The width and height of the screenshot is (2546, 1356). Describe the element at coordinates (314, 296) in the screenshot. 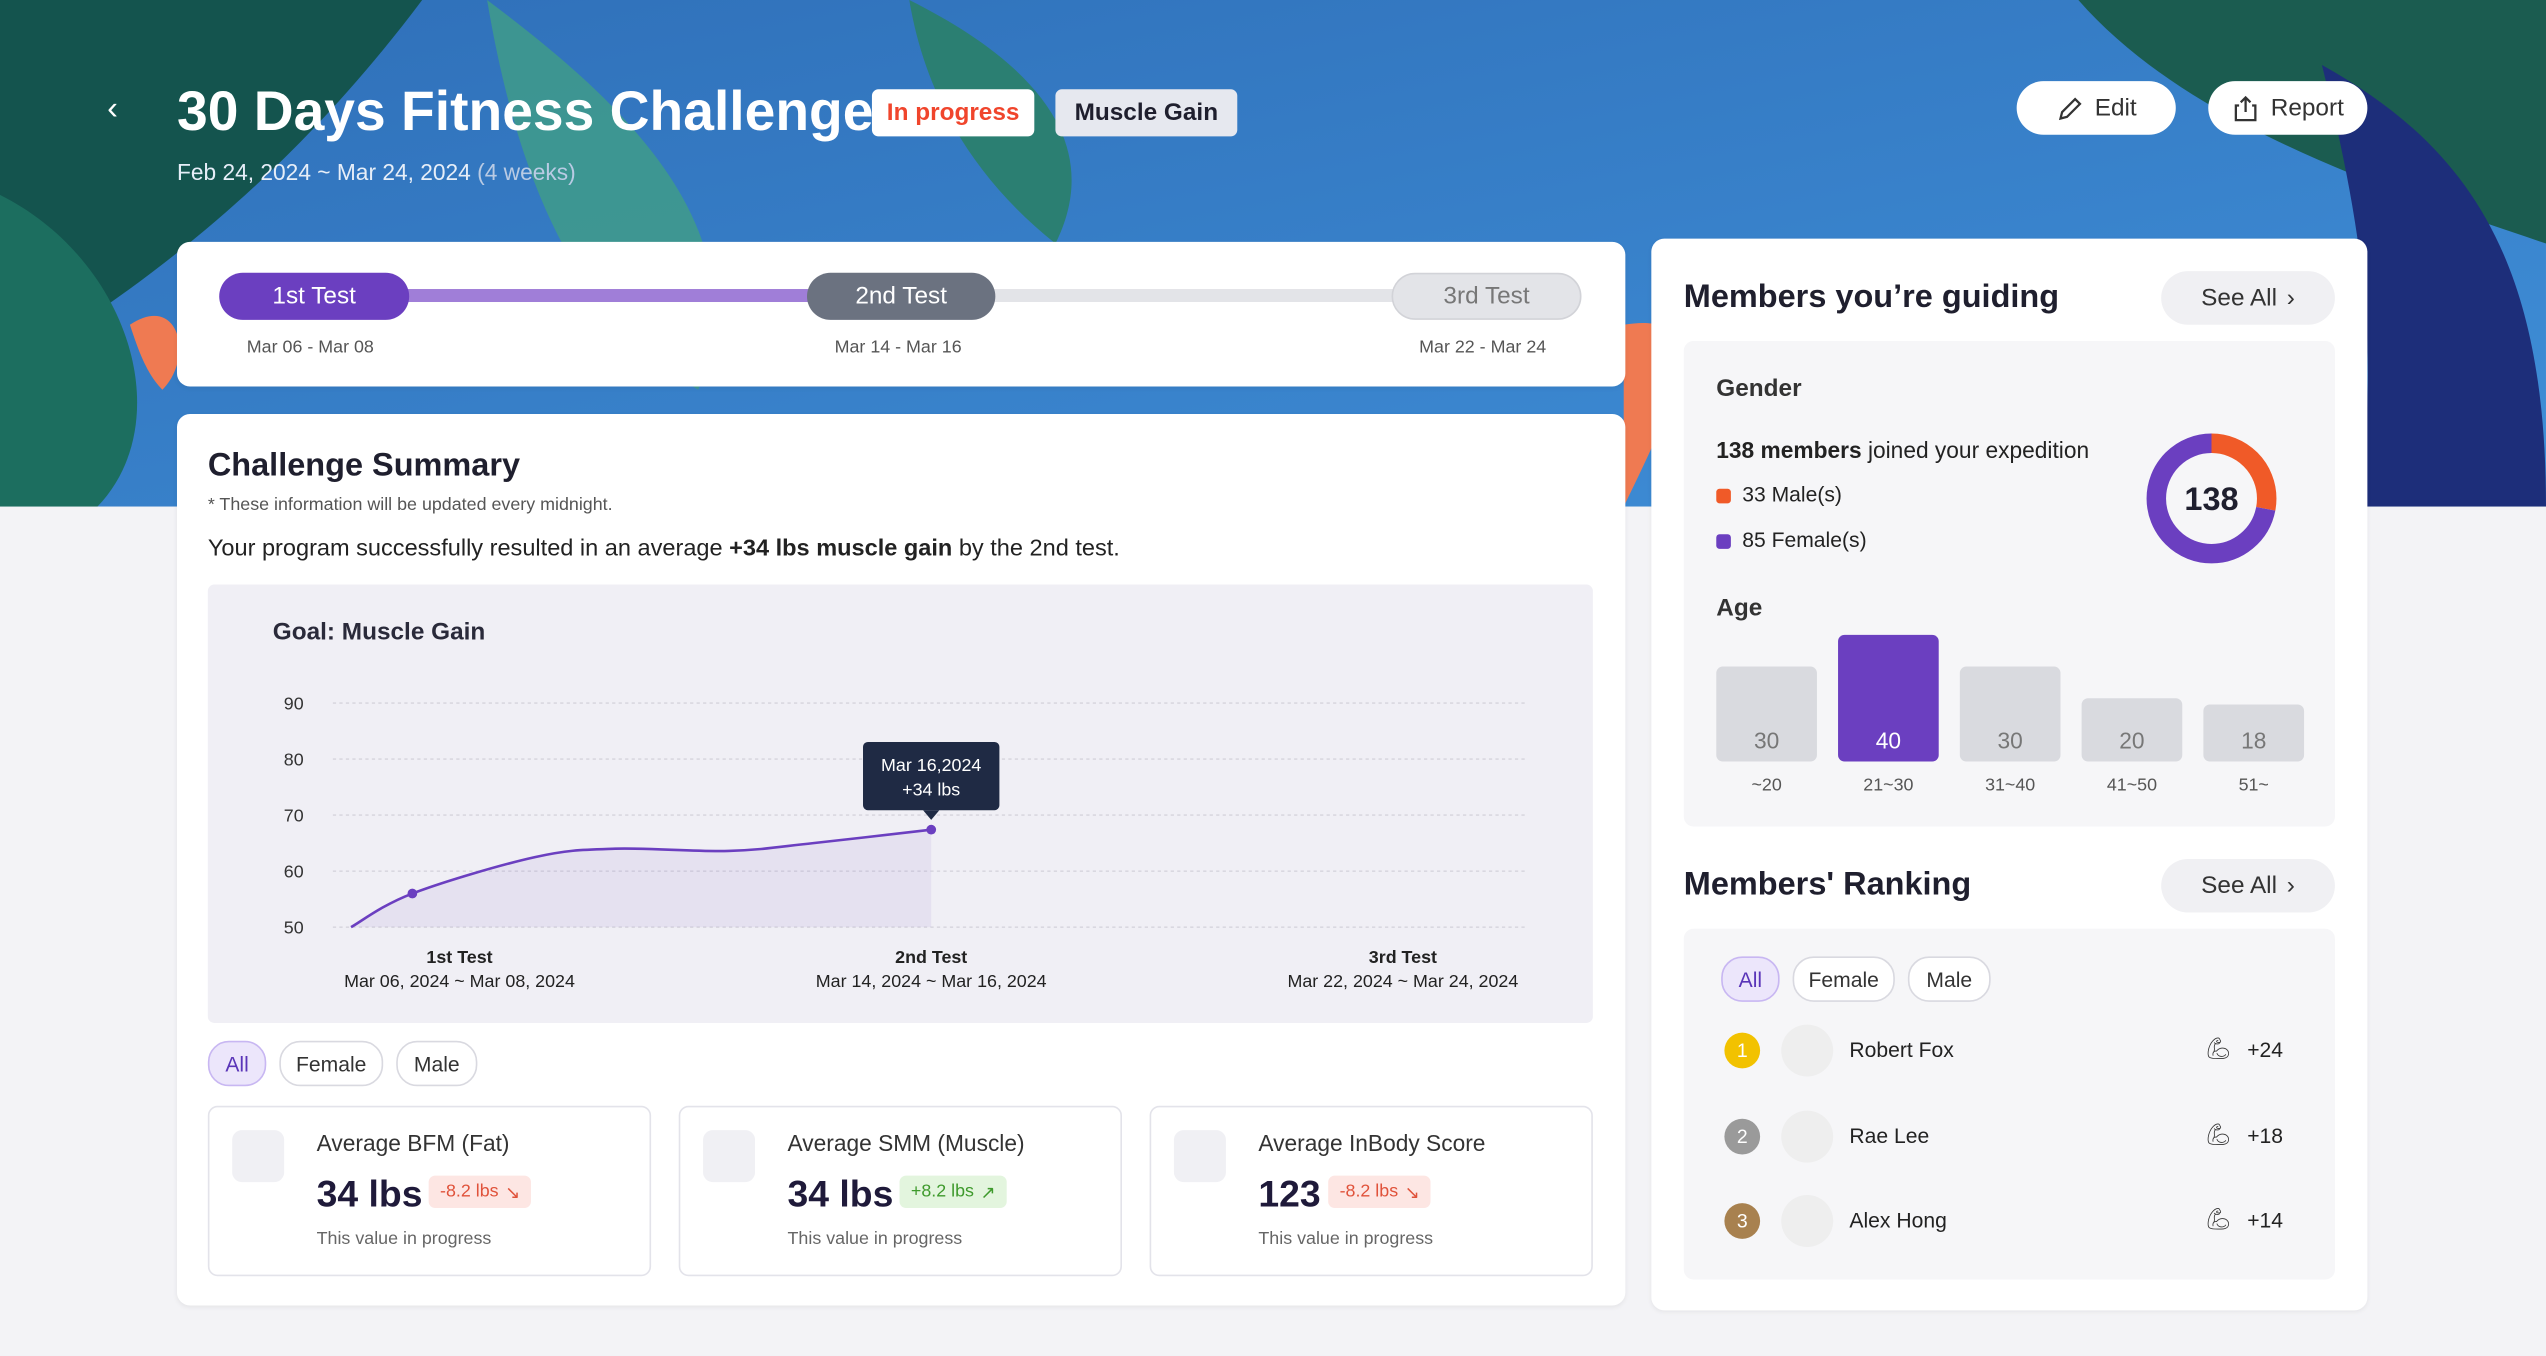

I see `test-pill: 1st Test` at that location.